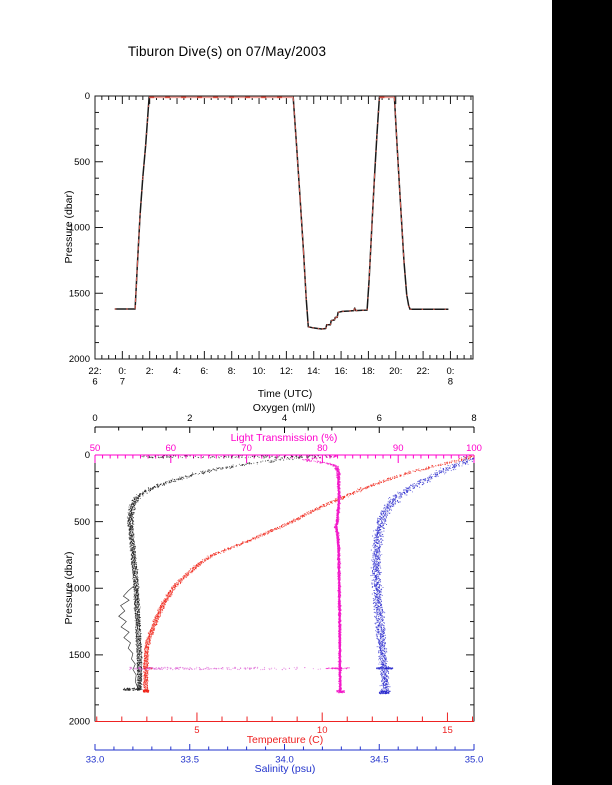 The width and height of the screenshot is (612, 785). Describe the element at coordinates (150, 371) in the screenshot. I see `tick-label: 2:` at that location.